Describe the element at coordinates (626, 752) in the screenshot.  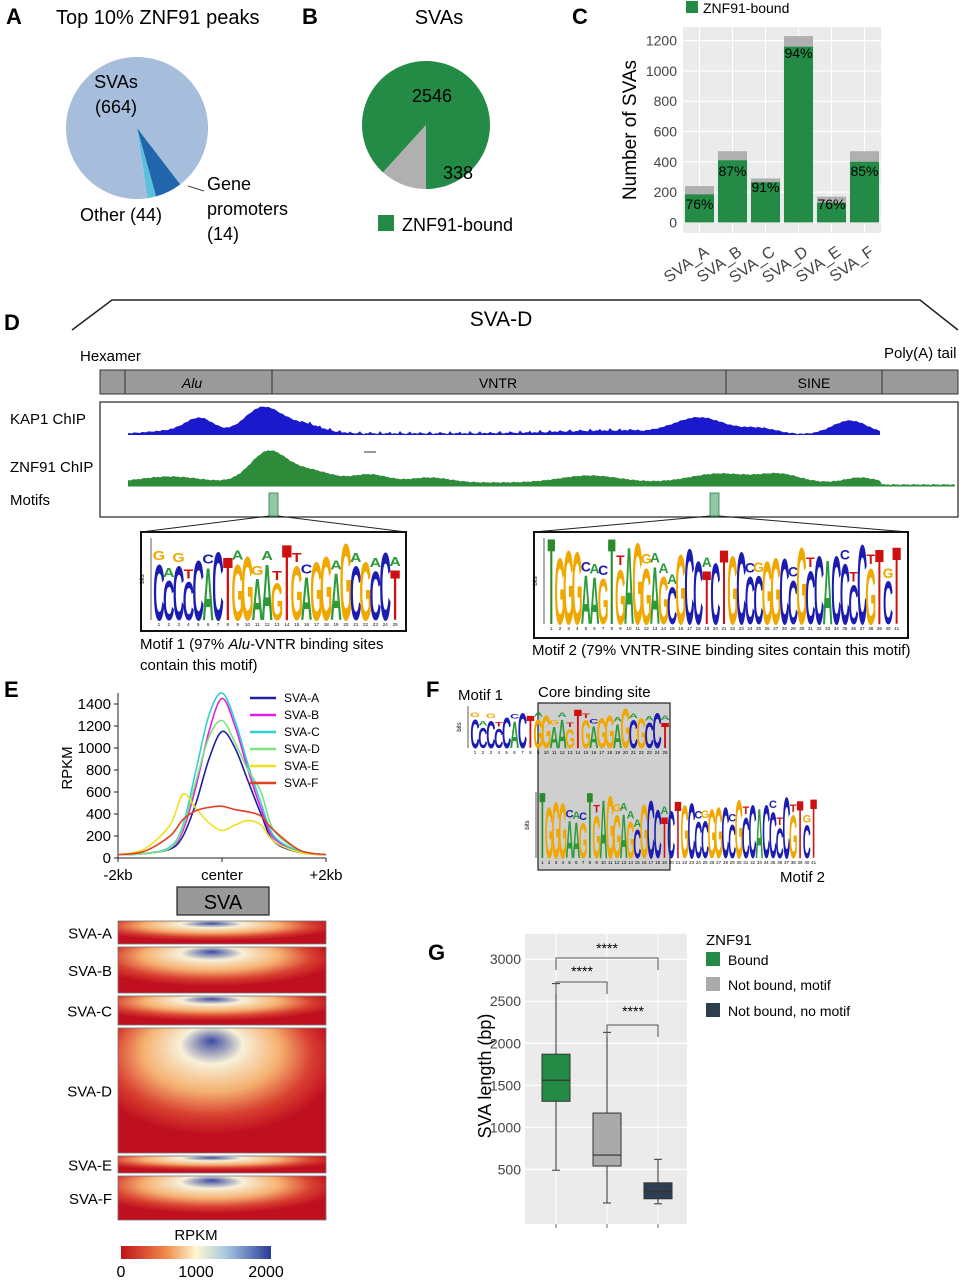
I see `logo-f1-pos: 20` at that location.